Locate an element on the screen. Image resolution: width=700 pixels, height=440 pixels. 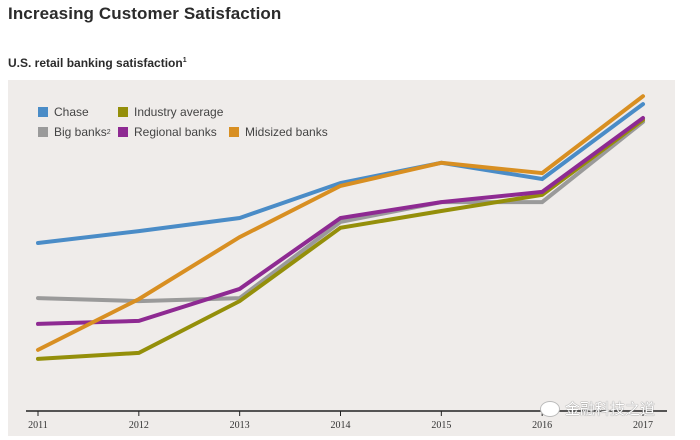
legend-label: Regional banks is located at coordinates (175, 132).